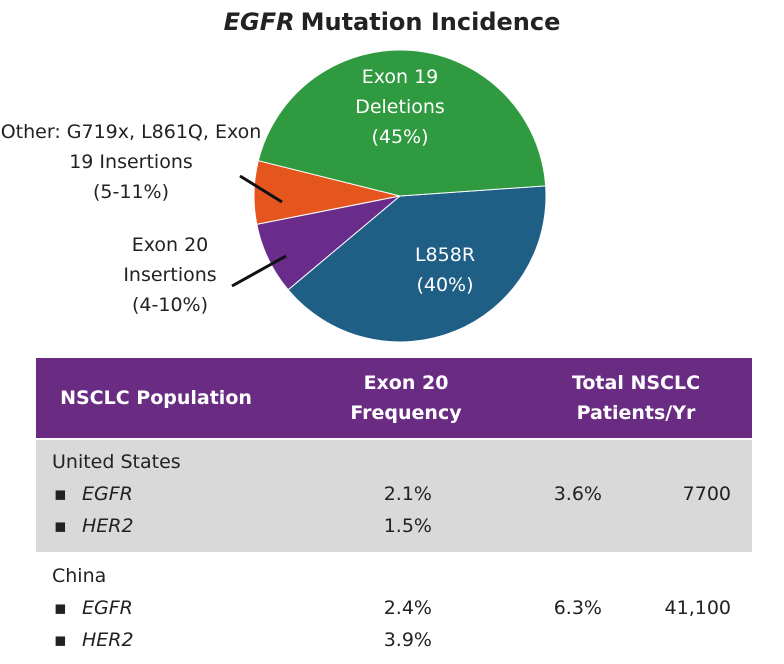 This screenshot has width=784, height=664. I want to click on frequency: 2.4%, so click(407, 608).